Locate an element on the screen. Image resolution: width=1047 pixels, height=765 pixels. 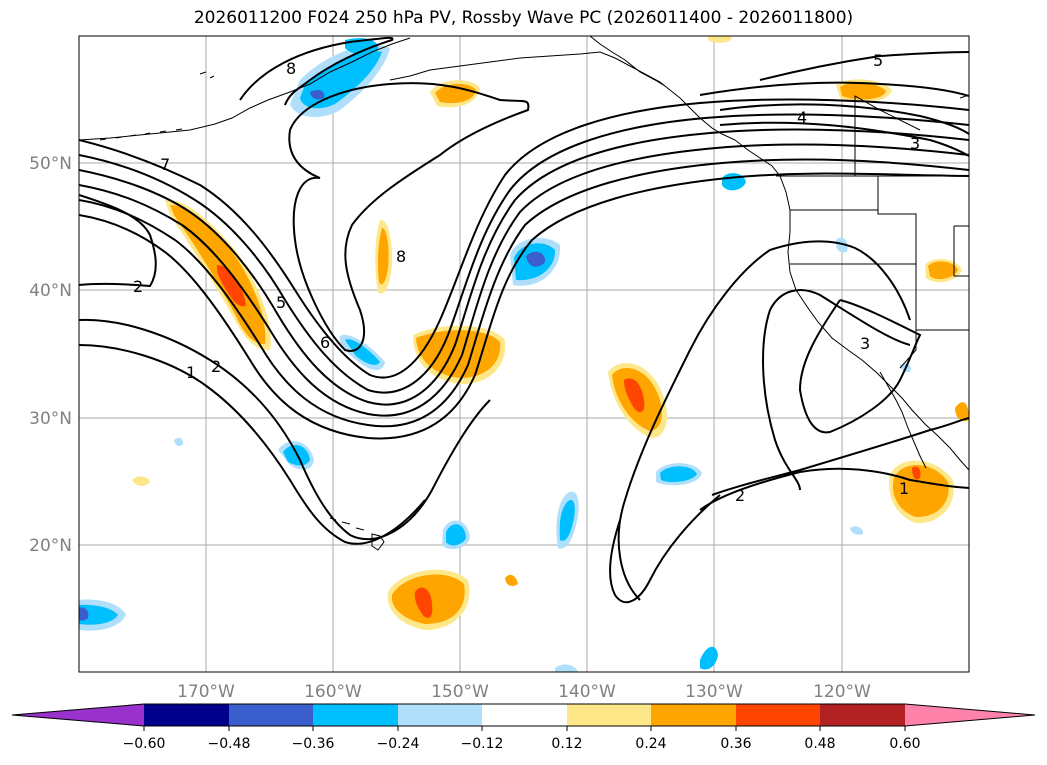
colorbar-extend-max is located at coordinates (970, 715).